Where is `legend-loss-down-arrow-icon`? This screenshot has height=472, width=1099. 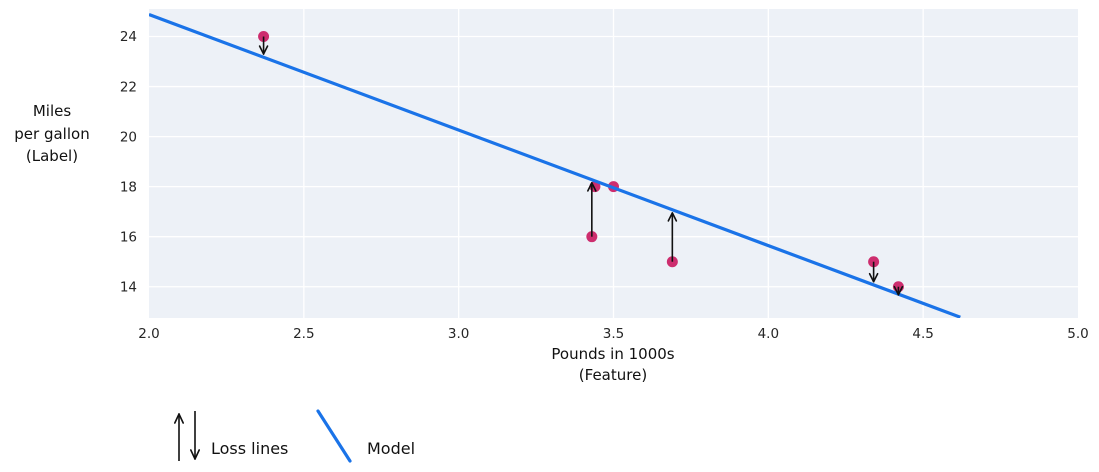 legend-loss-down-arrow-icon is located at coordinates (195, 435).